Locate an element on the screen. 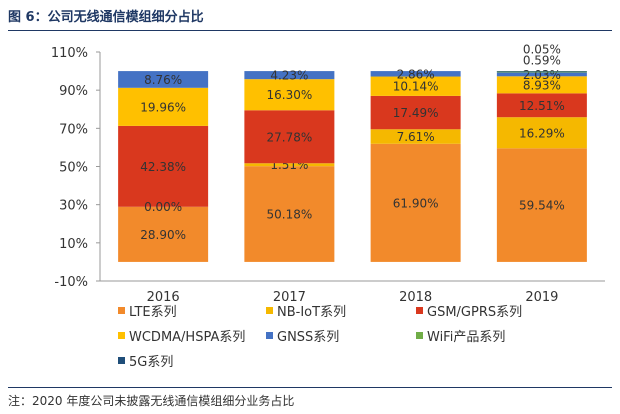  data-label: 42.38% is located at coordinates (163, 167).